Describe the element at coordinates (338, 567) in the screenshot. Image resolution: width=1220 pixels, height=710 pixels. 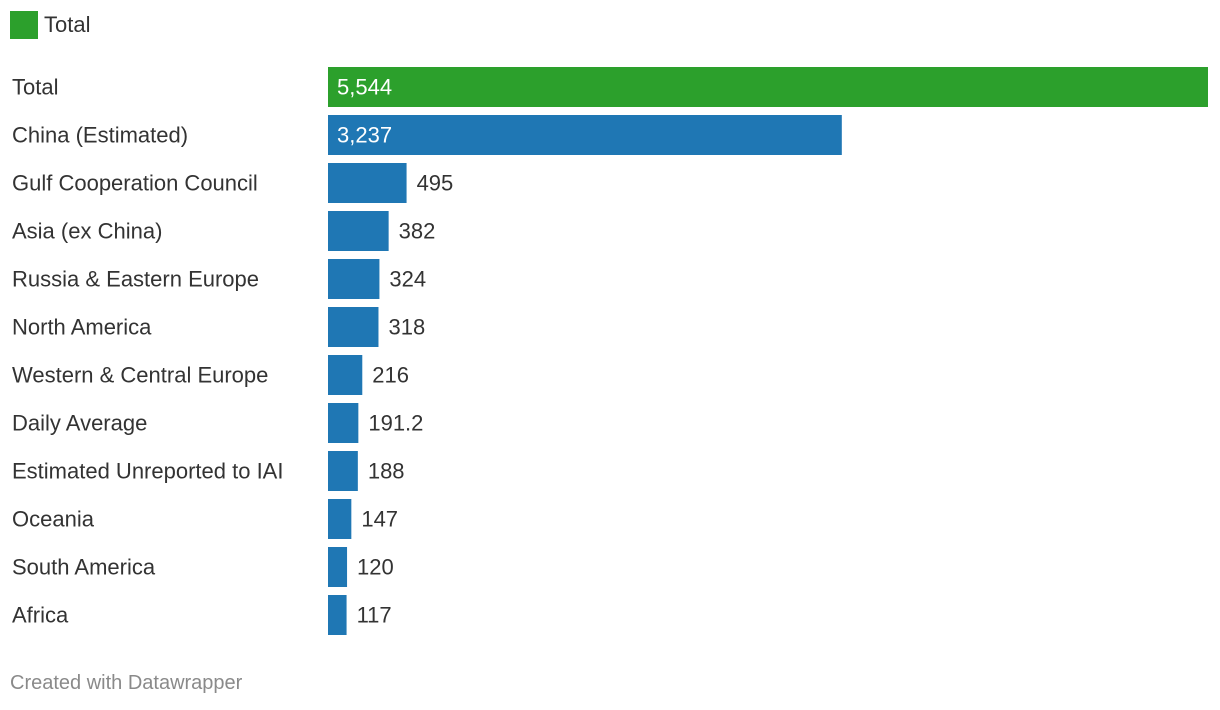
I see `bar-south-america` at that location.